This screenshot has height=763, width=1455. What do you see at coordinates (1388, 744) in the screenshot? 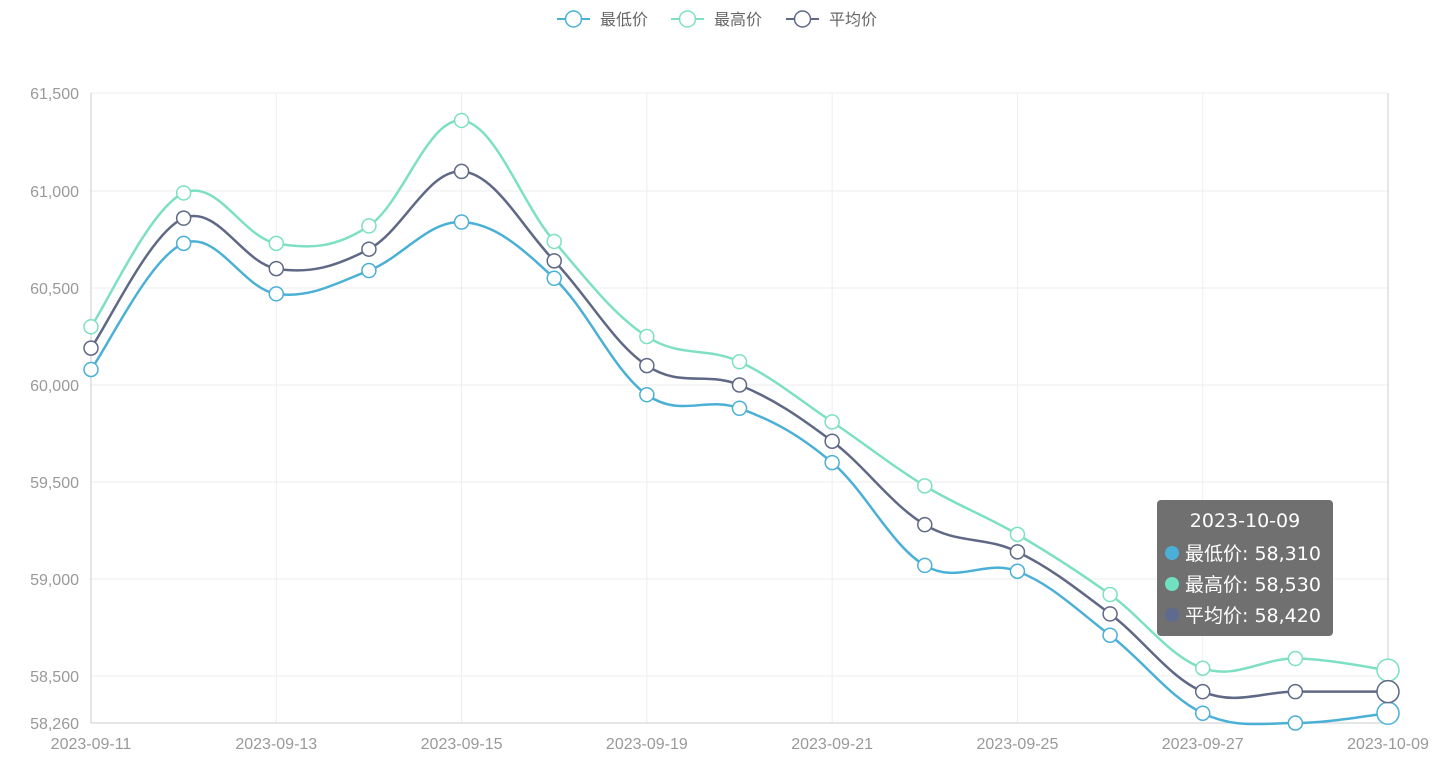
I see `x-tick-label: 2023-10-09` at bounding box center [1388, 744].